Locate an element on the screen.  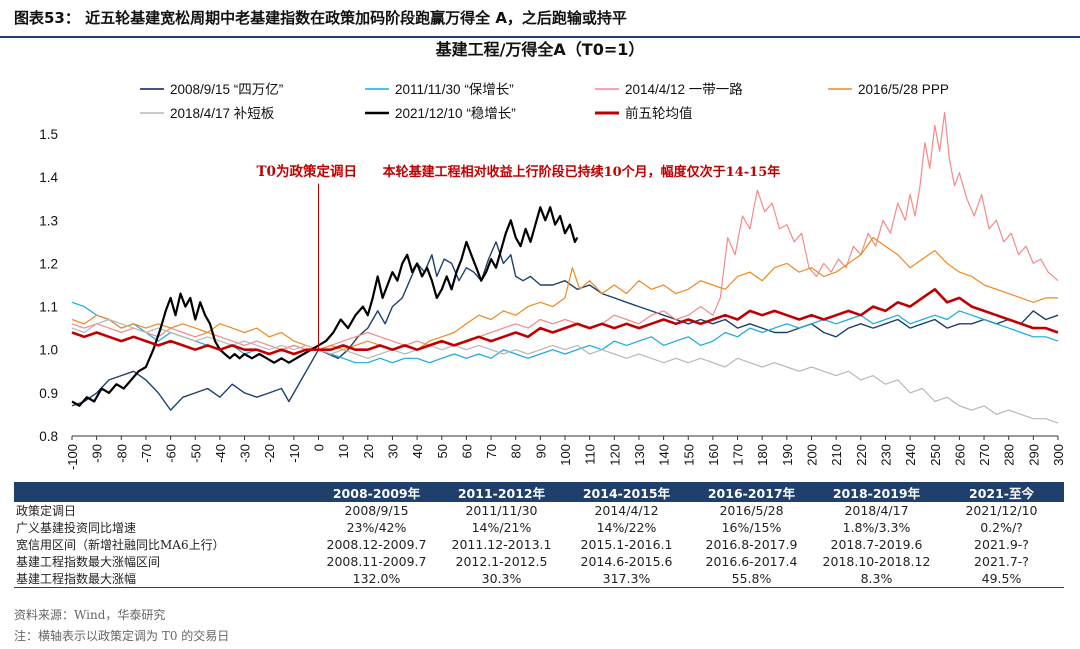
t0-annotation: T0为政策定调日 is located at coordinates (307, 171).